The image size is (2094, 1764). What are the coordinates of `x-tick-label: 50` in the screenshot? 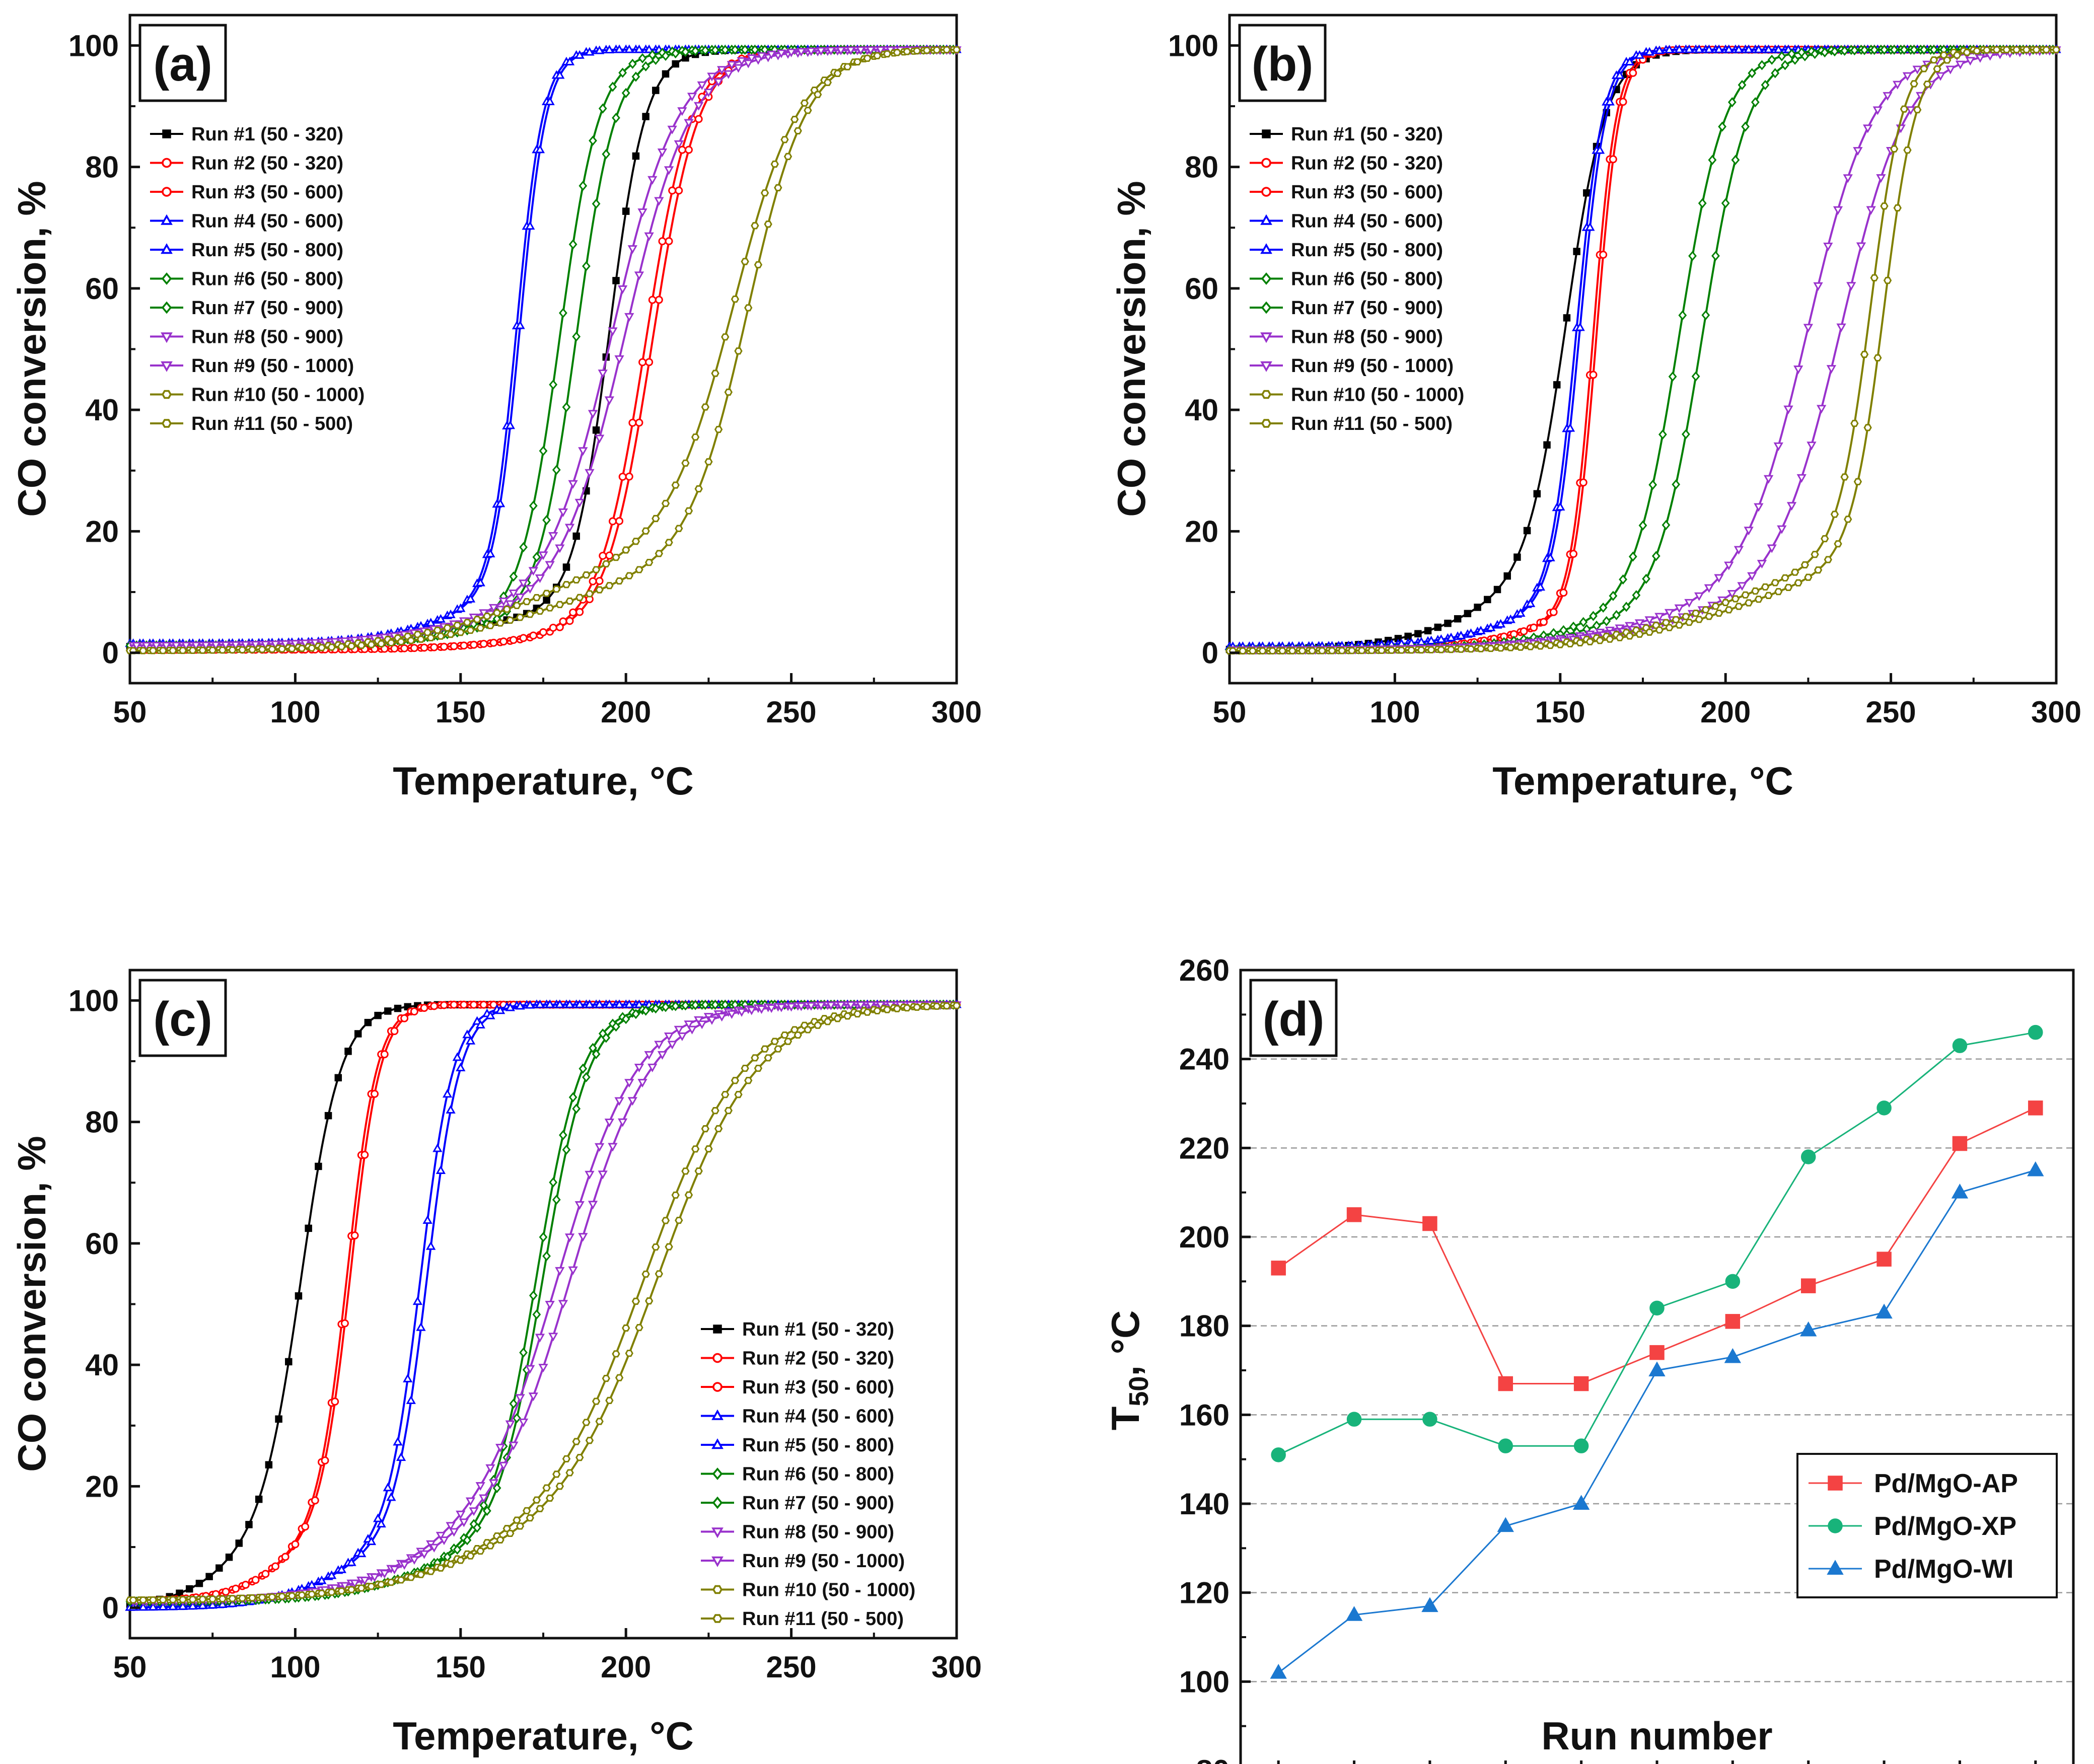 It's located at (130, 1667).